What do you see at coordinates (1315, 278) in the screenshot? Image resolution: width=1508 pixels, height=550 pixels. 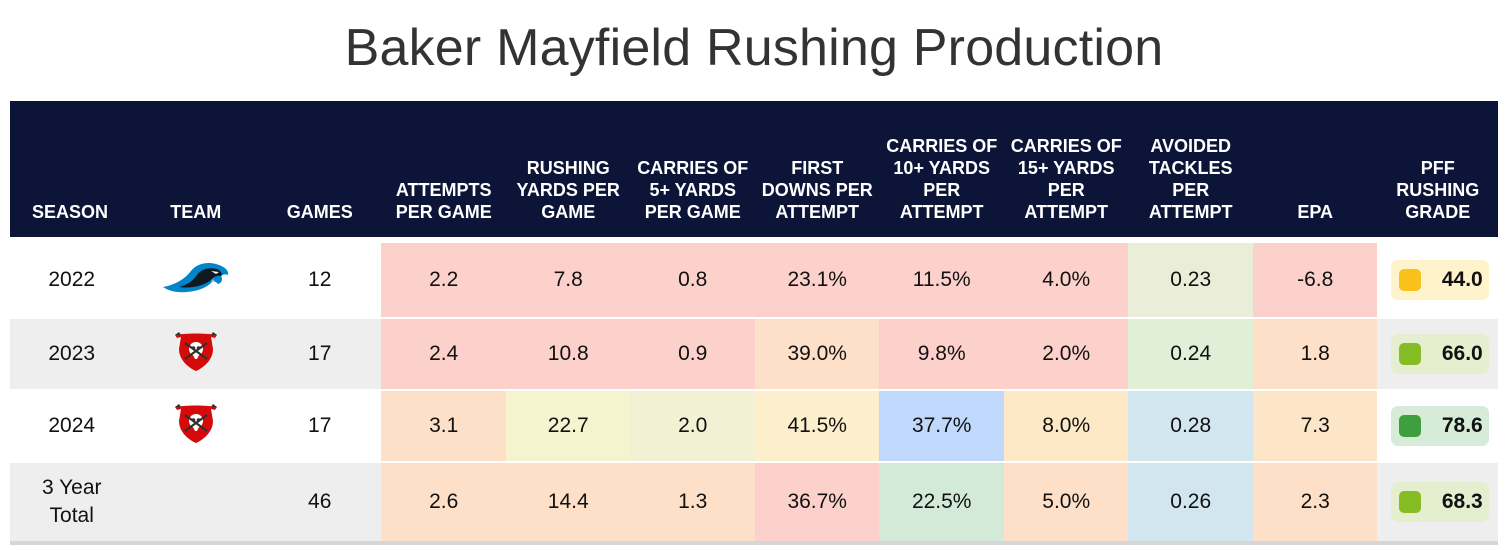 I see `epa-cell: -6.8` at bounding box center [1315, 278].